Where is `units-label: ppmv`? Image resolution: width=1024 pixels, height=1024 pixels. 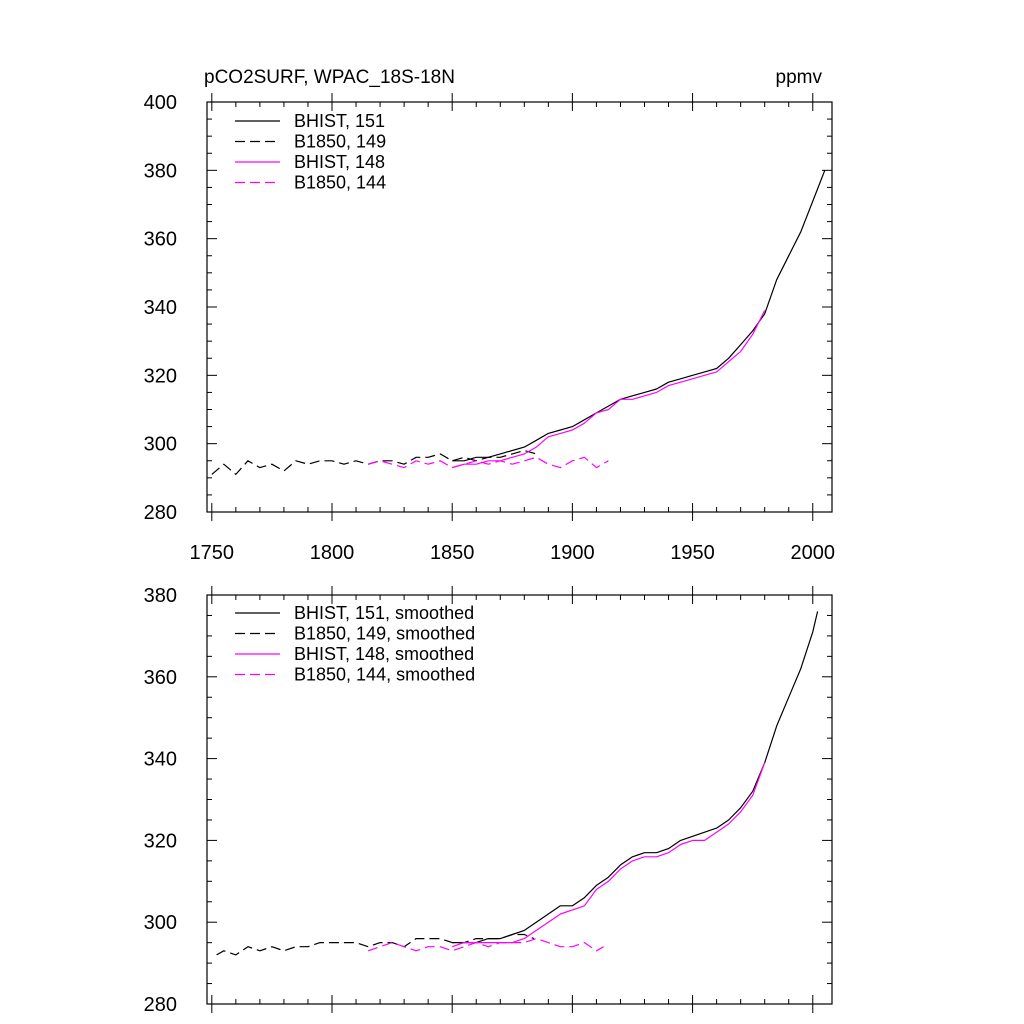 units-label: ppmv is located at coordinates (799, 77).